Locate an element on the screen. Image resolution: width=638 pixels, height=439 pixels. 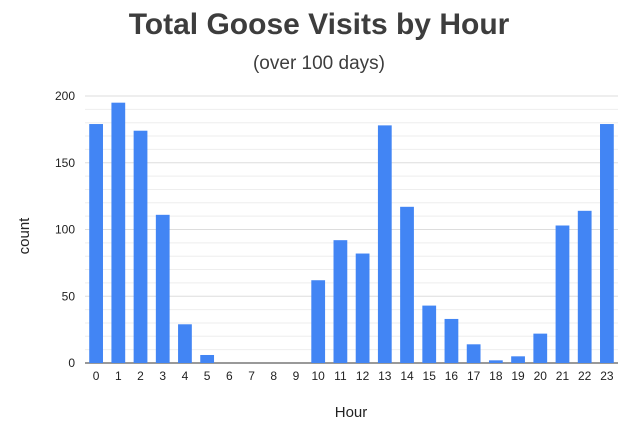
x-tick-label: 9 is located at coordinates (296, 376).